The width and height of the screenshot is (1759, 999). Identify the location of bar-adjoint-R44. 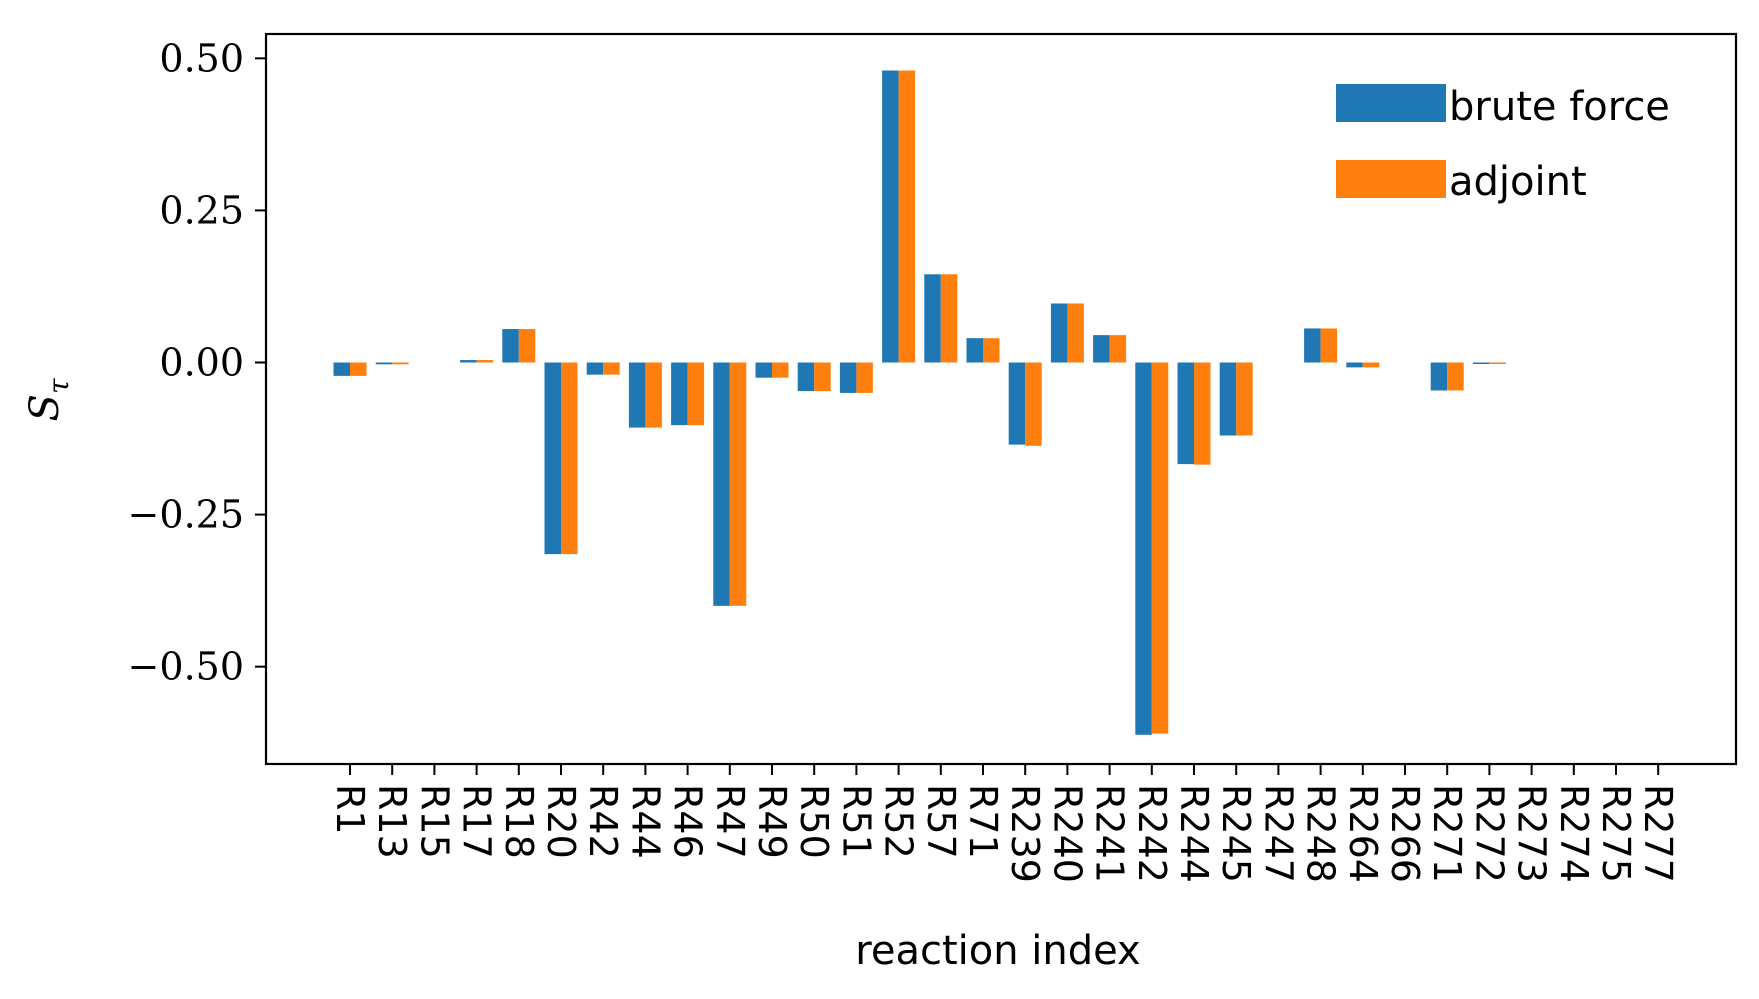
(653, 395).